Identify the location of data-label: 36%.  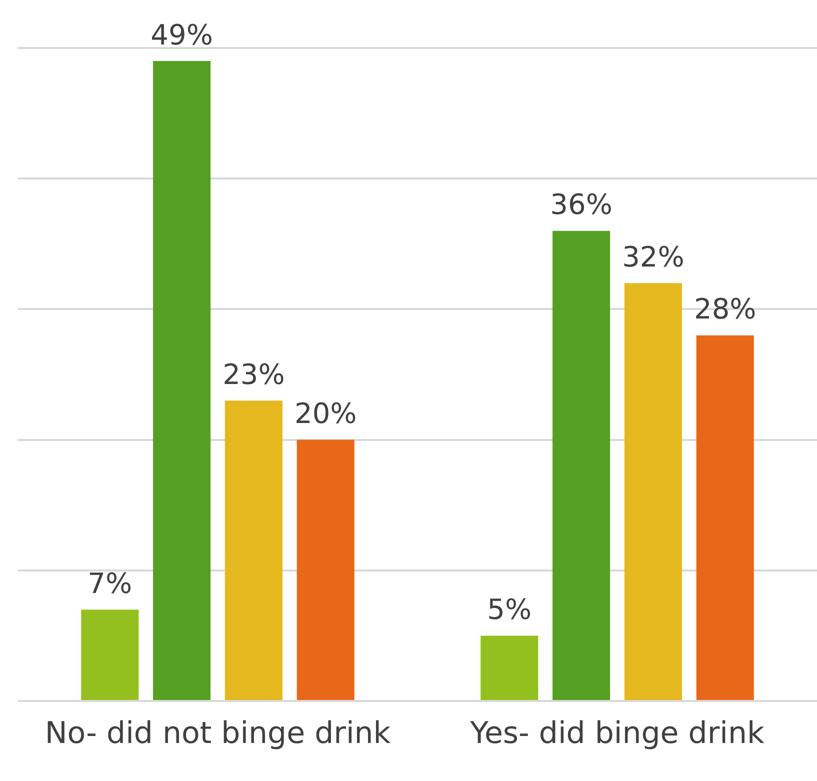
(581, 205).